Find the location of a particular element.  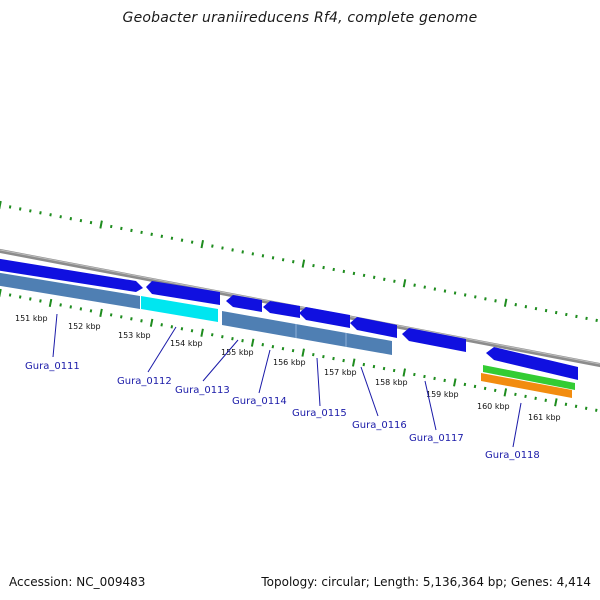

gene-label-gura-0115: Gura_0115 is located at coordinates (319, 413).